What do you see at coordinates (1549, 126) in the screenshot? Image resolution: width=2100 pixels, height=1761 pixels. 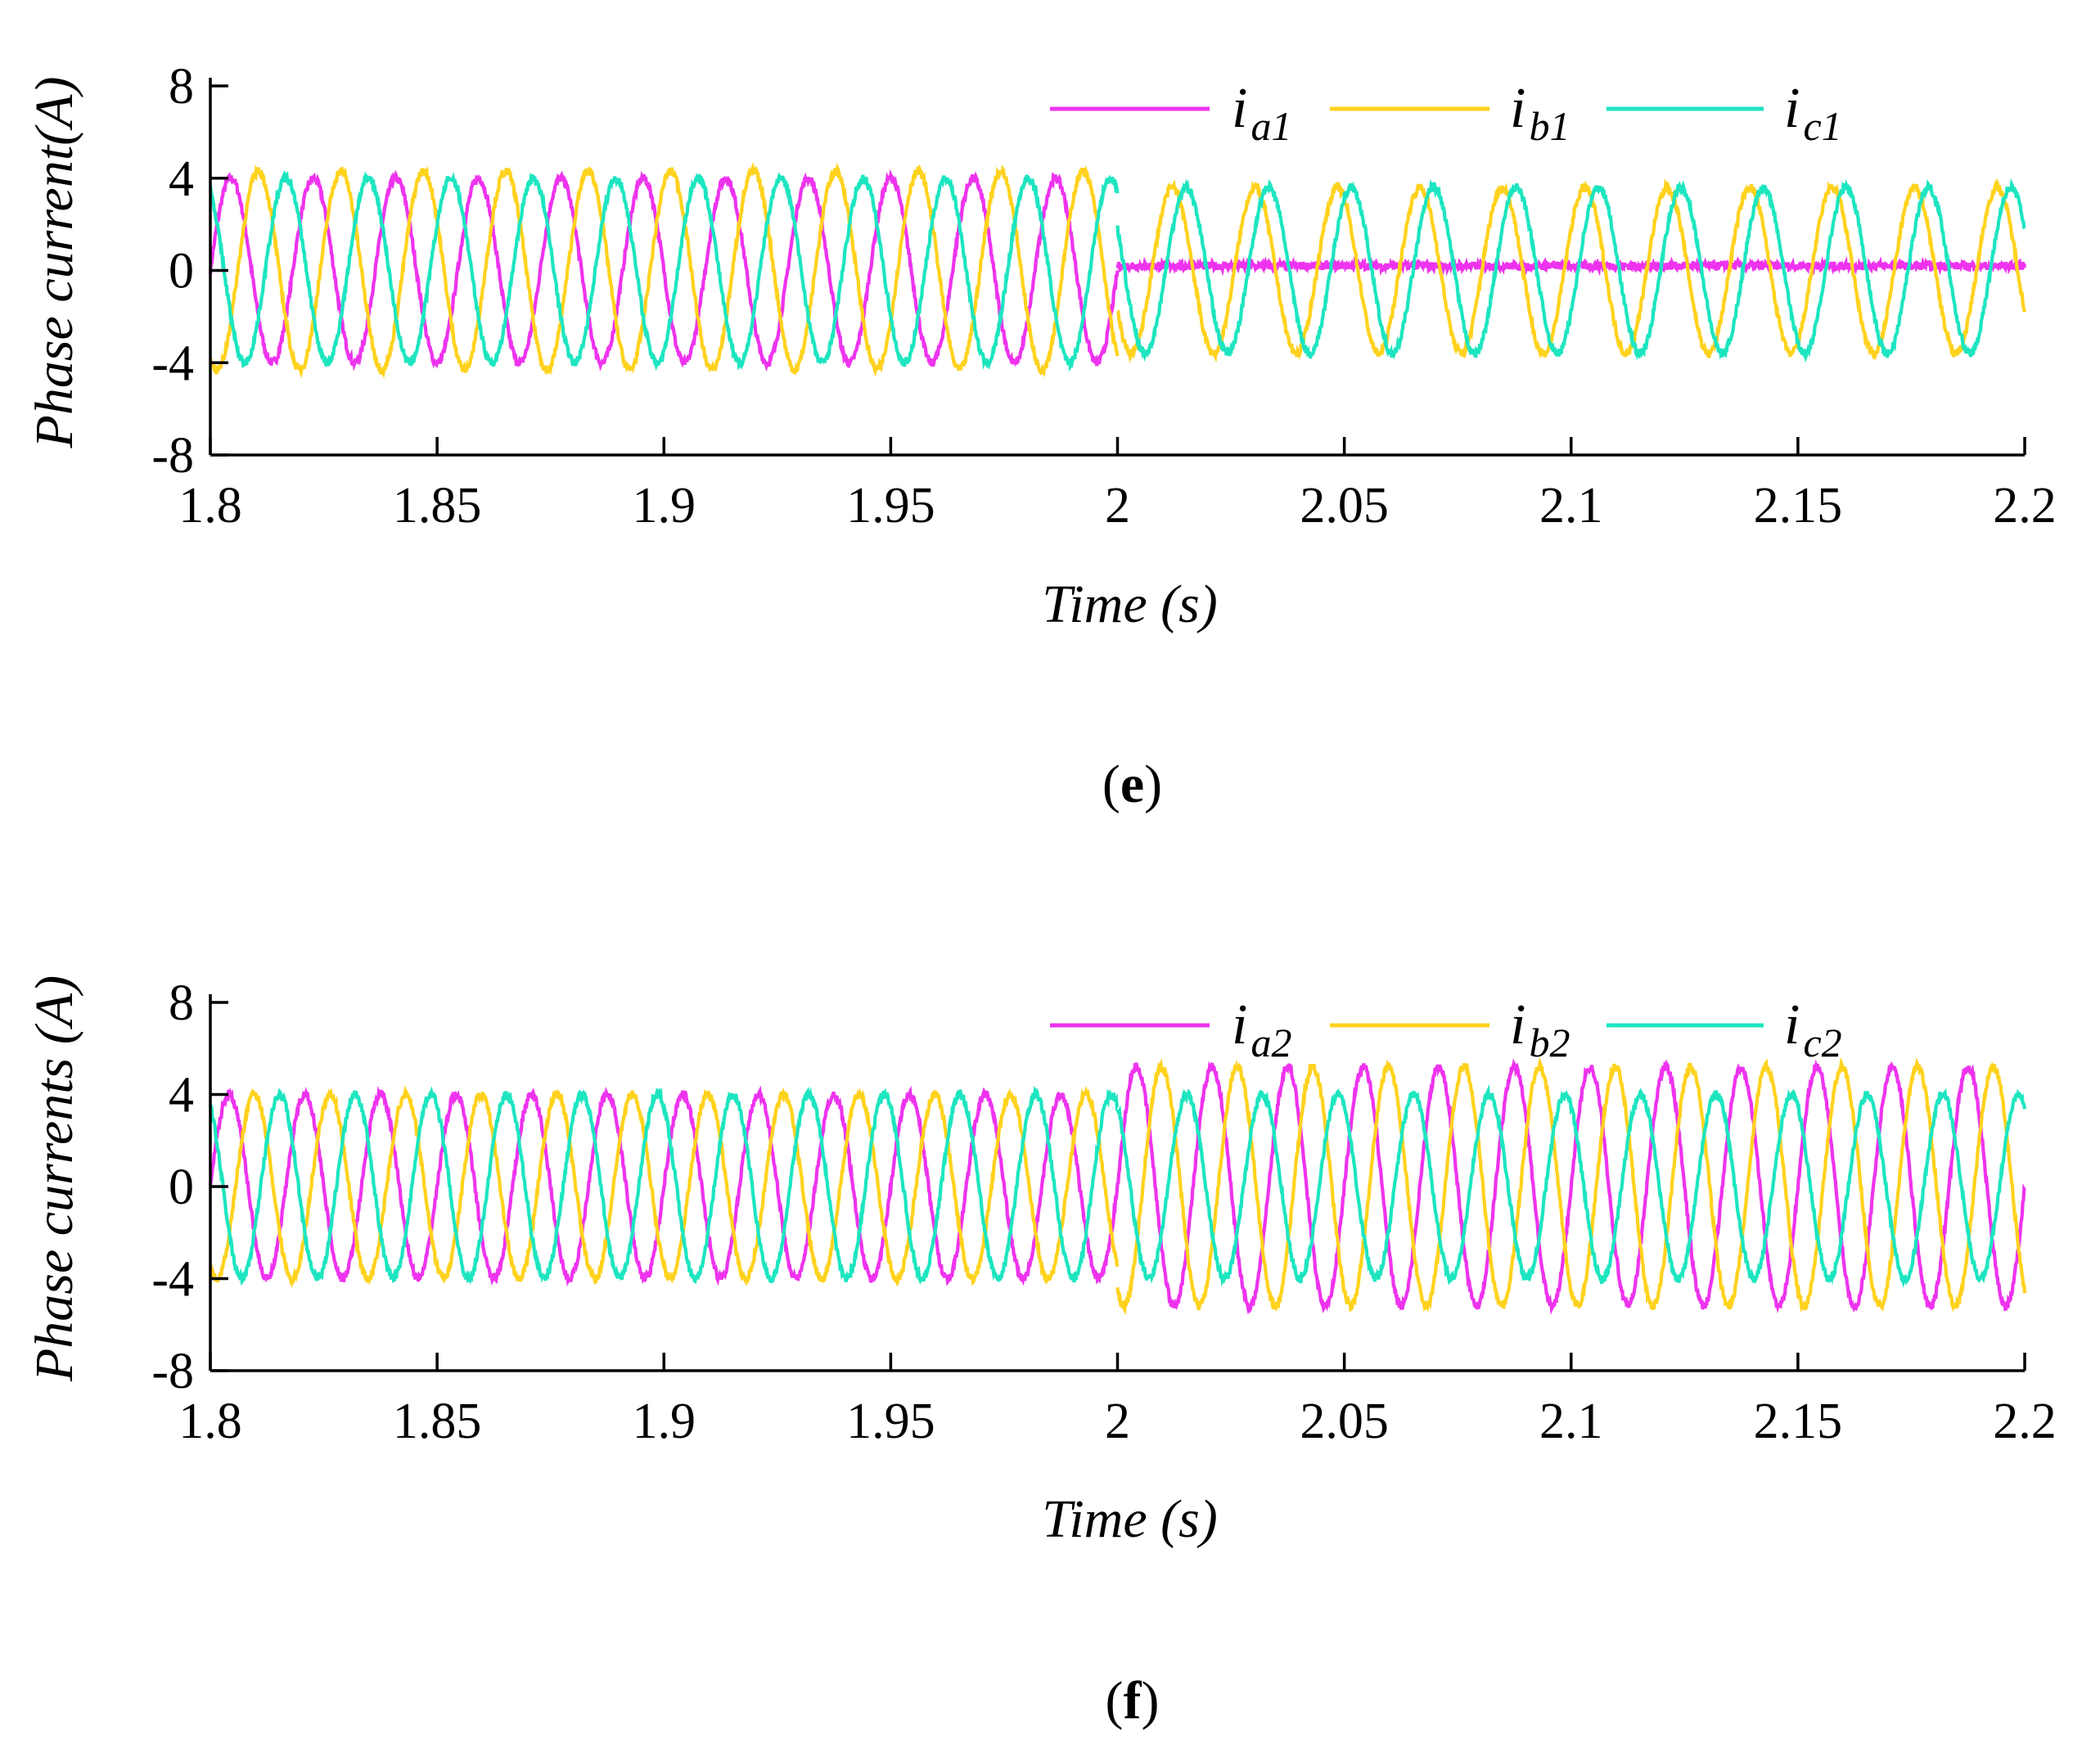 I see `legend-label-subscript: b1` at bounding box center [1549, 126].